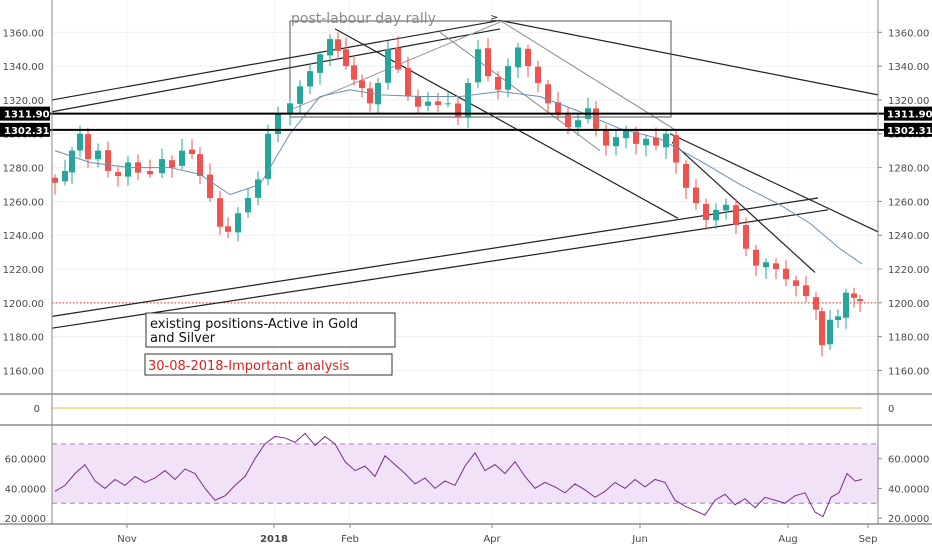 This screenshot has height=550, width=932. Describe the element at coordinates (274, 539) in the screenshot. I see `time-tick-label: 2018` at that location.